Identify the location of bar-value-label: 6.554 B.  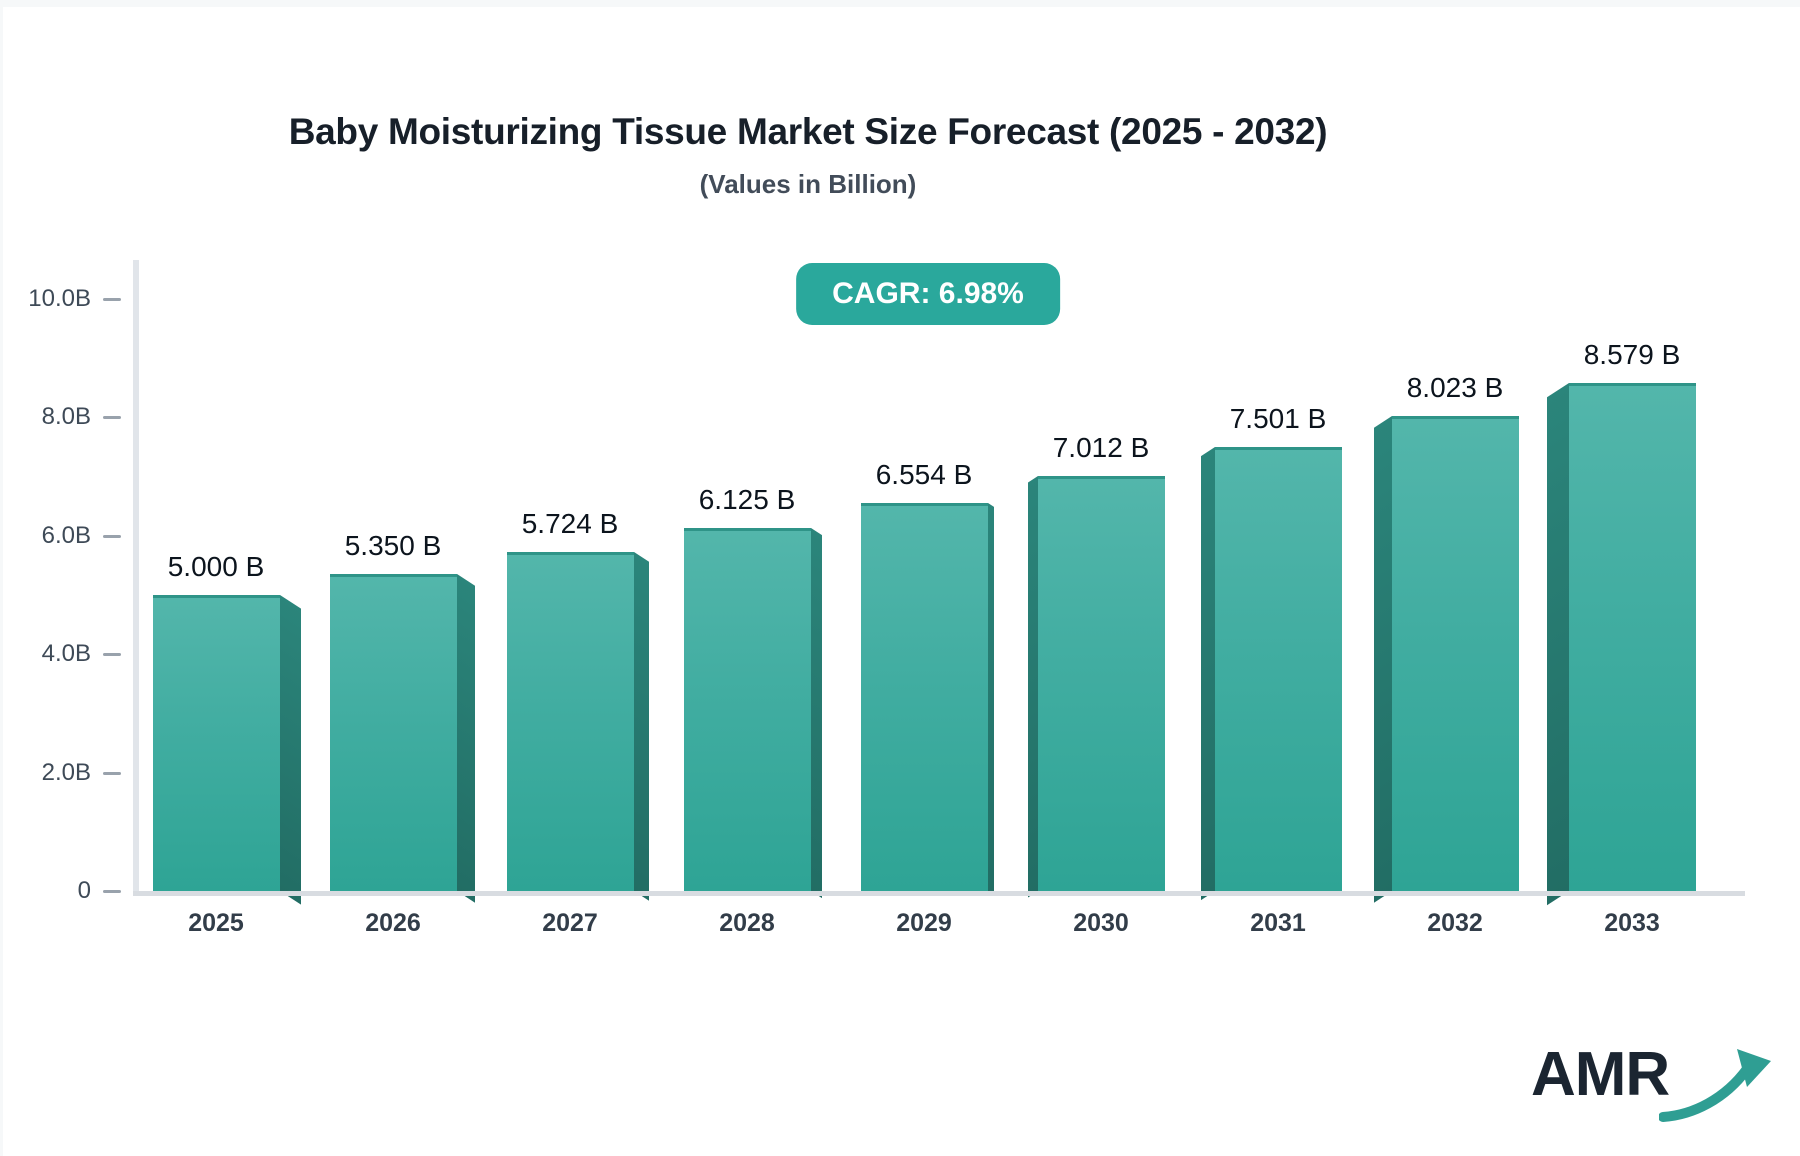
(924, 474).